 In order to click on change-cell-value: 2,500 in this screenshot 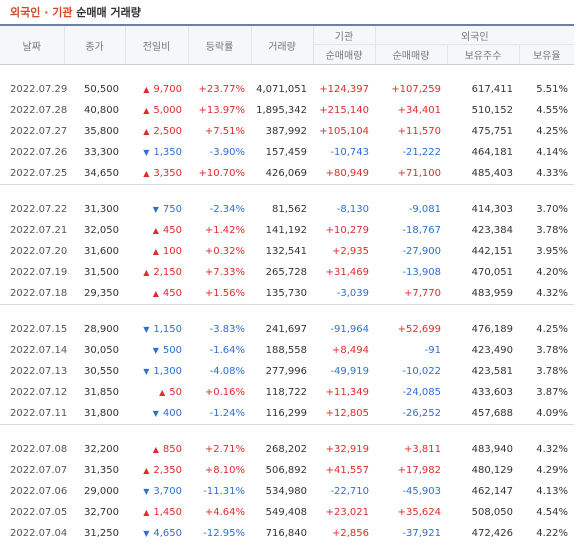, I will do `click(167, 131)`.